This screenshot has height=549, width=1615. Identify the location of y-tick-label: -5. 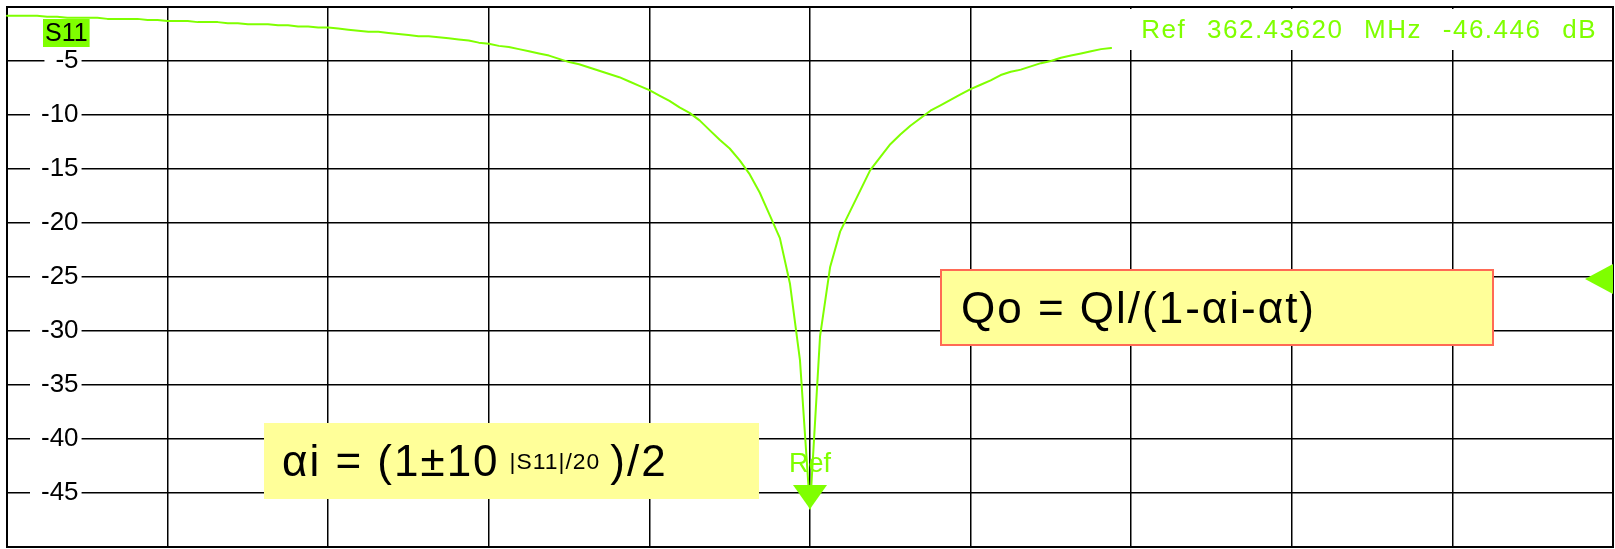
(67, 59).